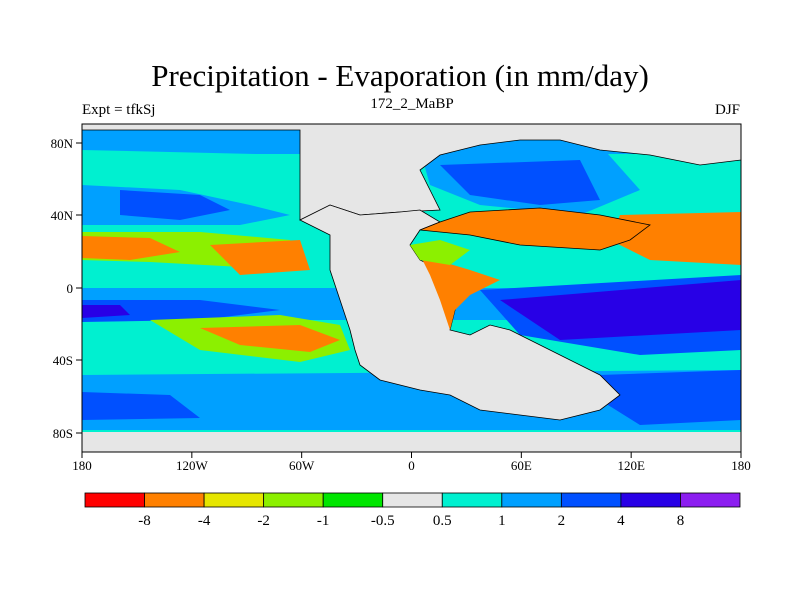 Image resolution: width=800 pixels, height=600 pixels. What do you see at coordinates (535, 229) in the screenshot?
I see `tethys-dry` at bounding box center [535, 229].